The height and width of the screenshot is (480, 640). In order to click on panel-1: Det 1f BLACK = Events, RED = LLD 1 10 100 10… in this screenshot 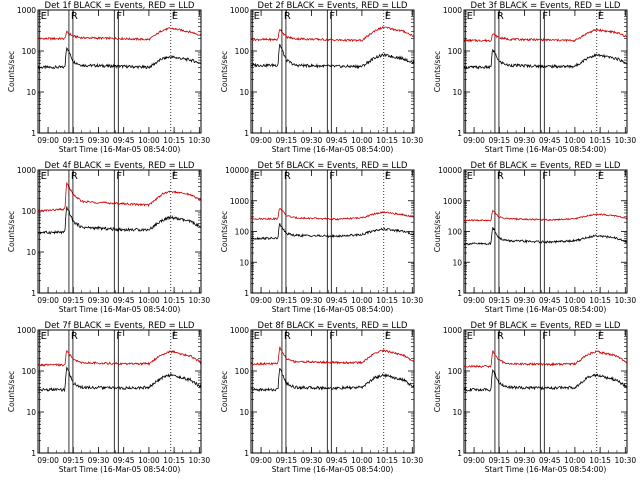, I will do `click(108, 77)`.